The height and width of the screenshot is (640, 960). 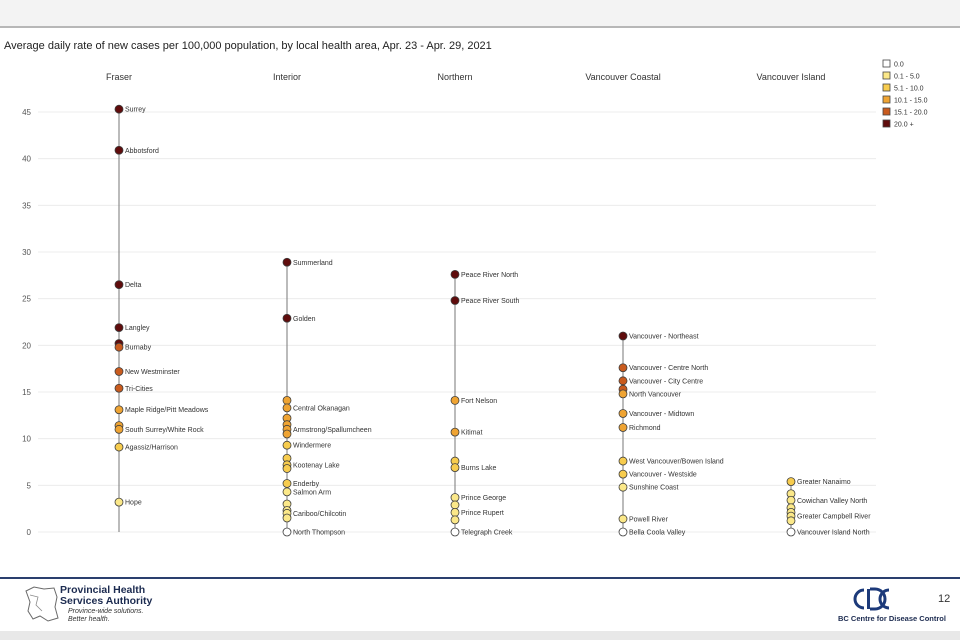 I want to click on region-header: Interior, so click(x=287, y=77).